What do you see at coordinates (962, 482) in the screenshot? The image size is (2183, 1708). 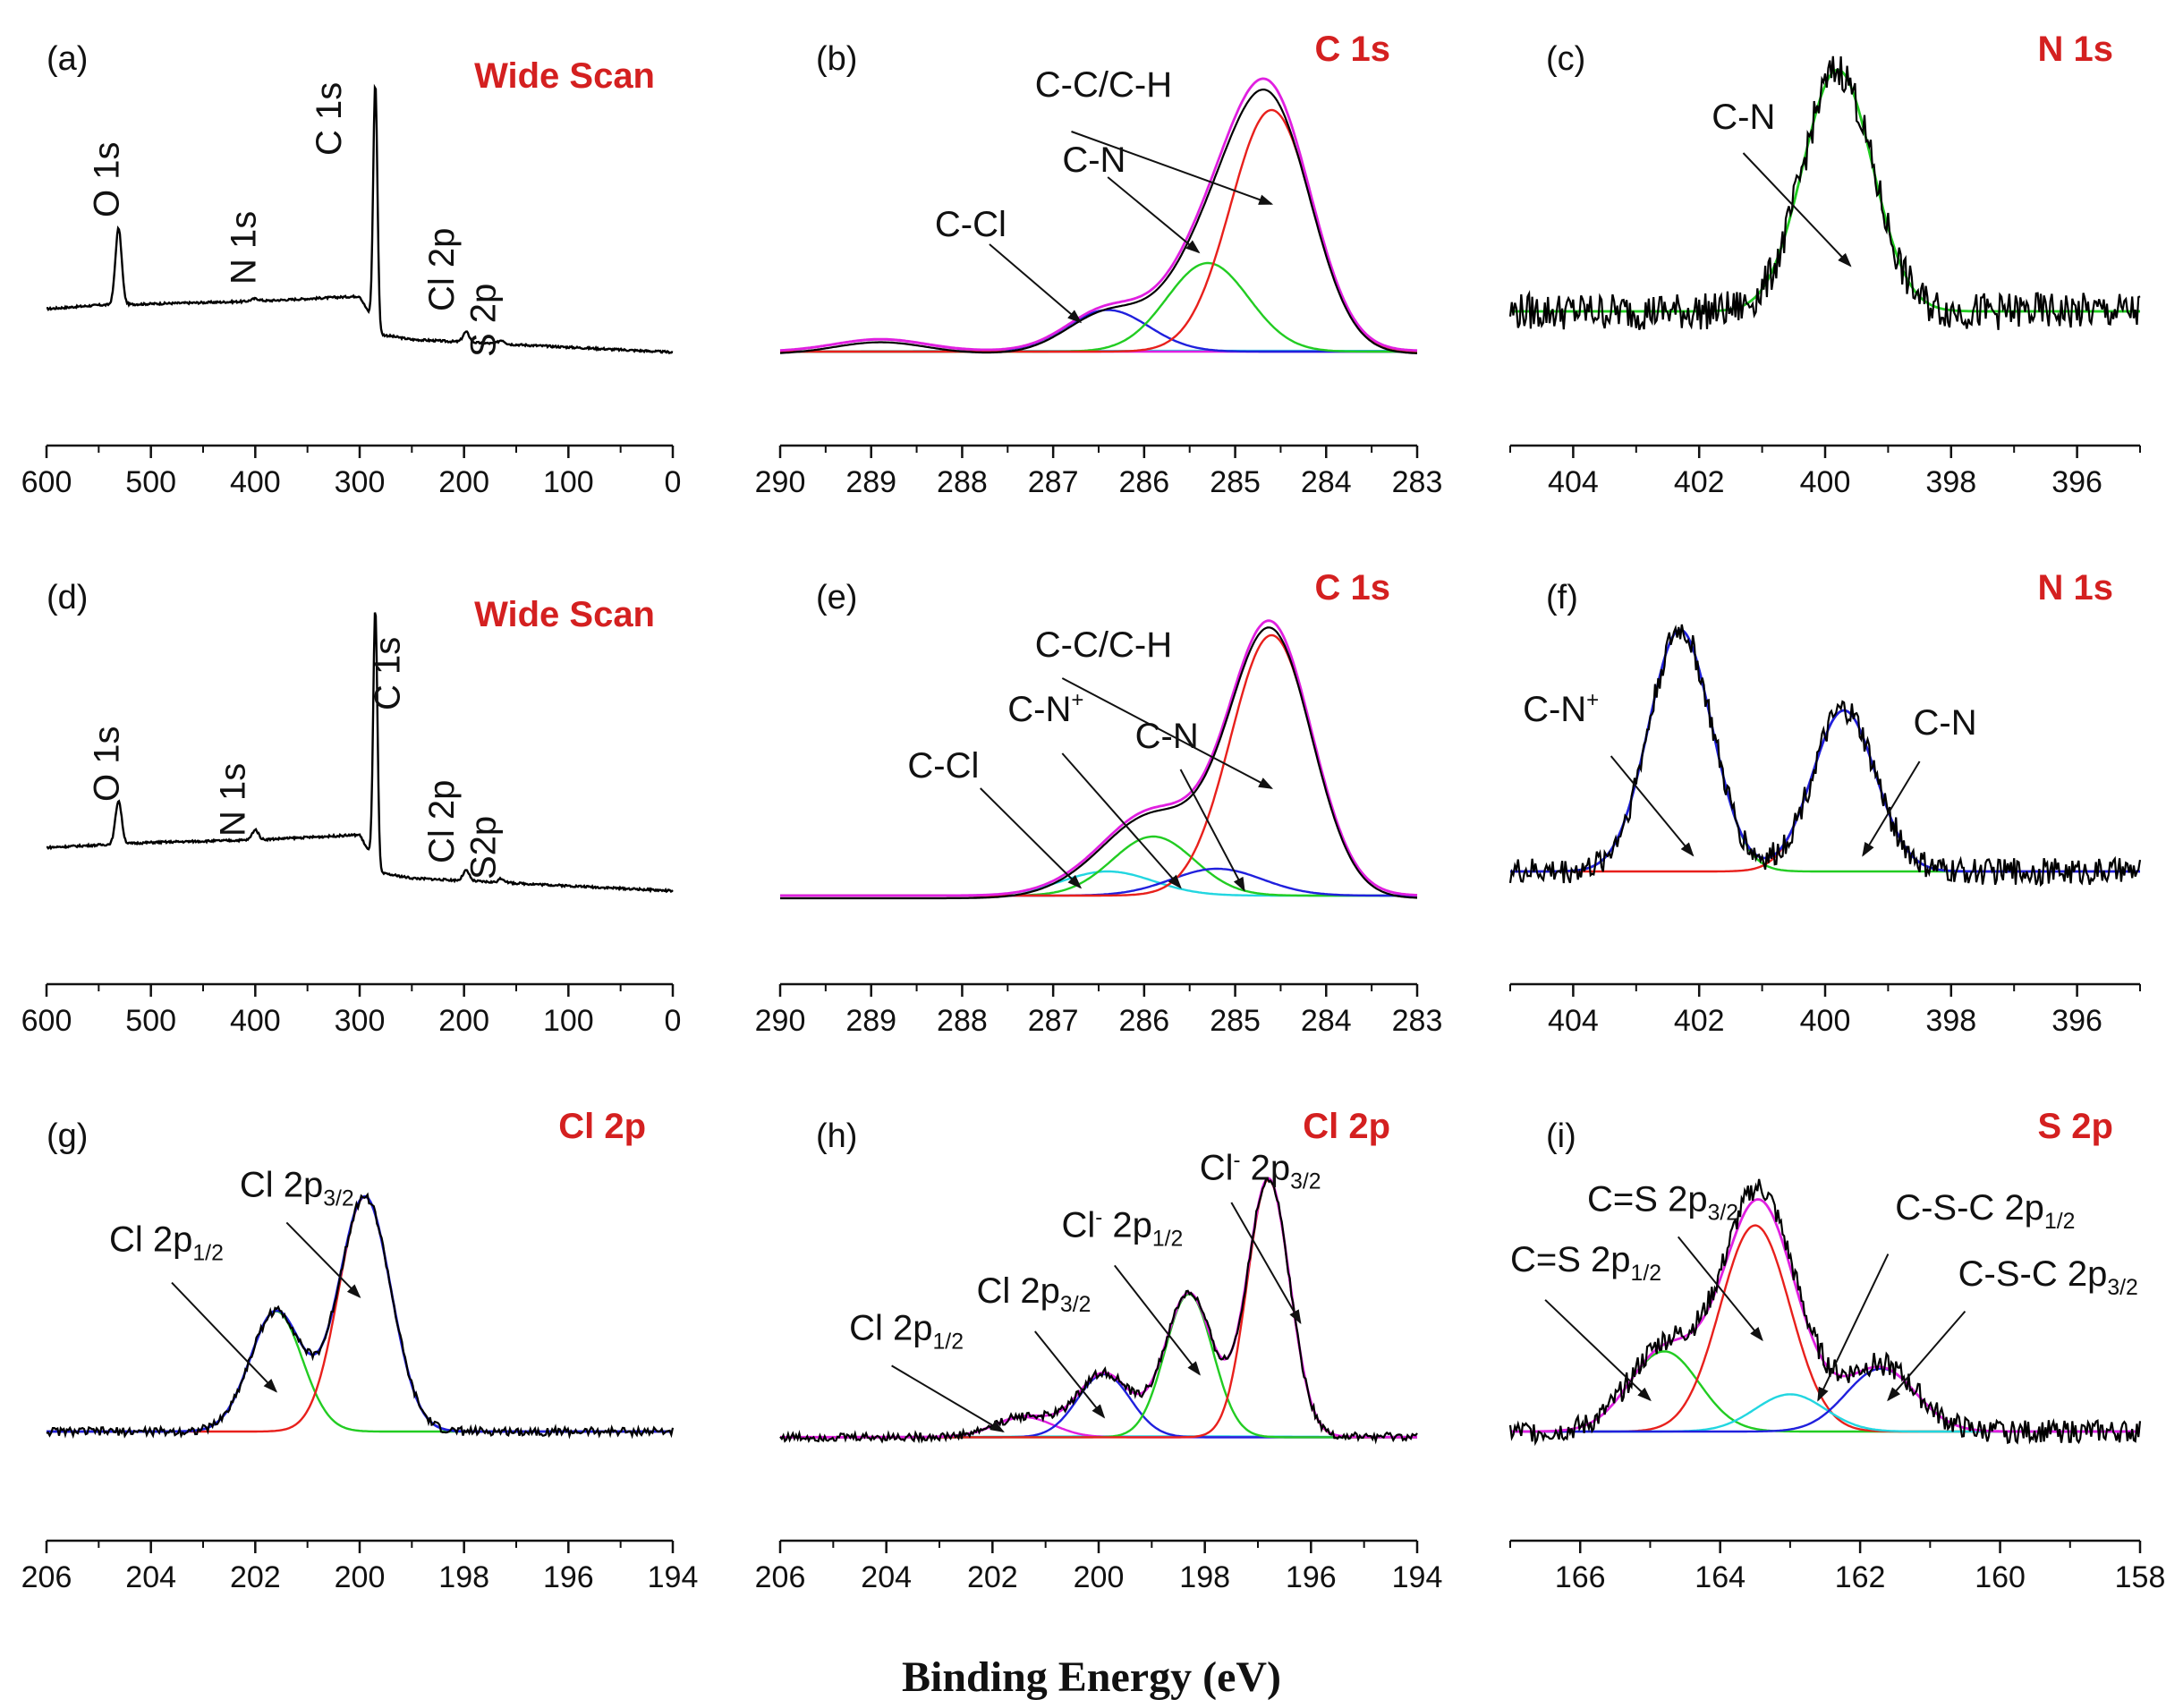 I see `x-tick-label: 288` at bounding box center [962, 482].